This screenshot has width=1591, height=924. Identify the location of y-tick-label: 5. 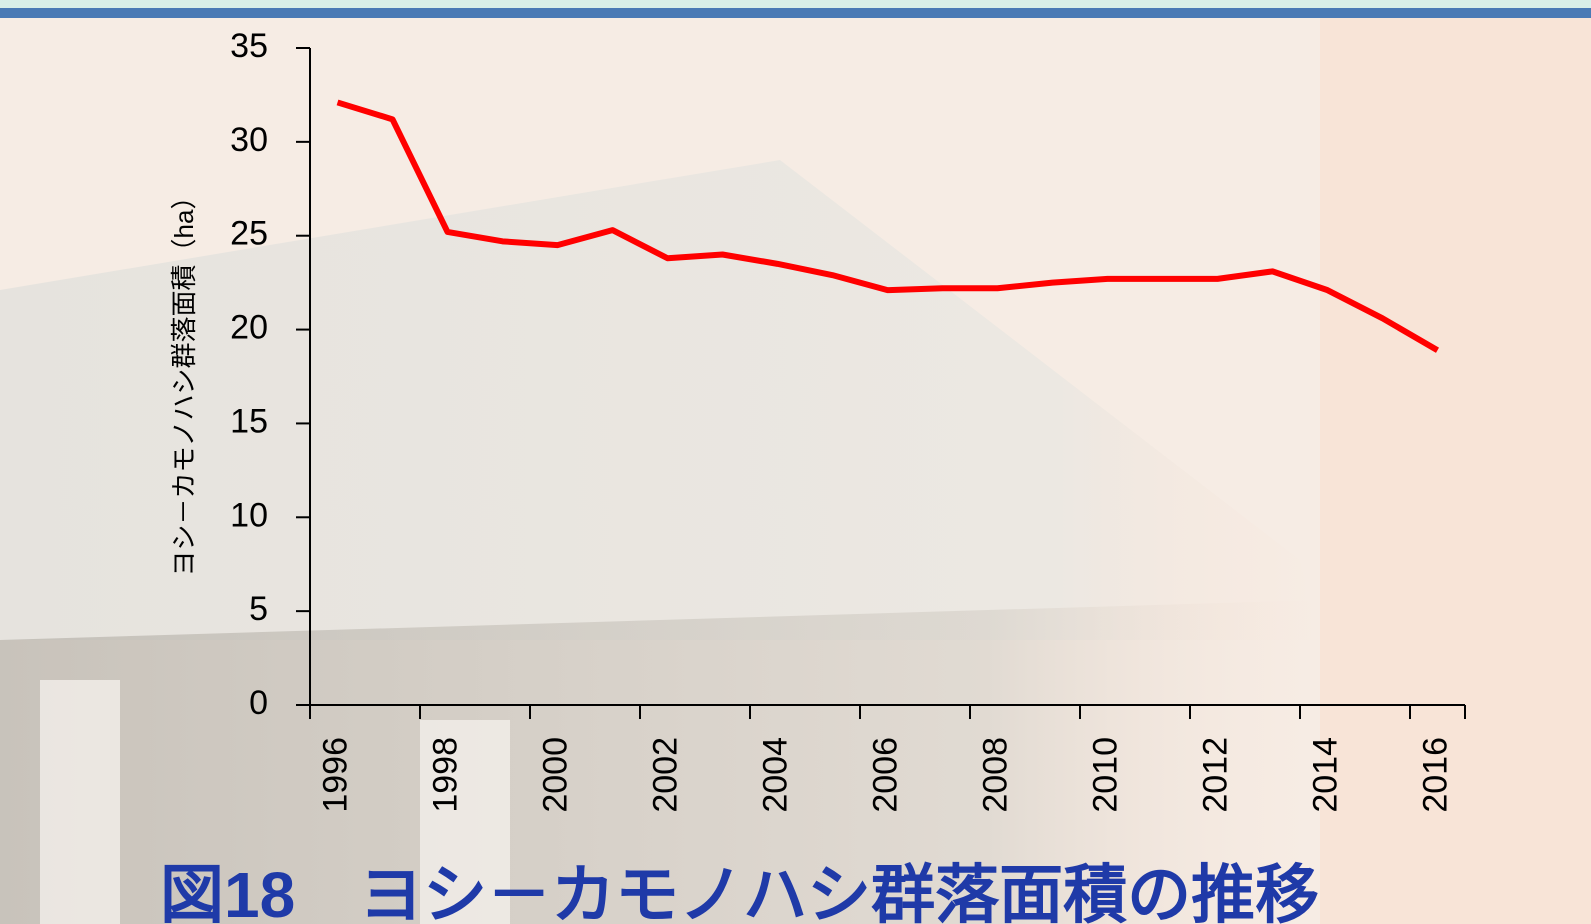
(258, 609).